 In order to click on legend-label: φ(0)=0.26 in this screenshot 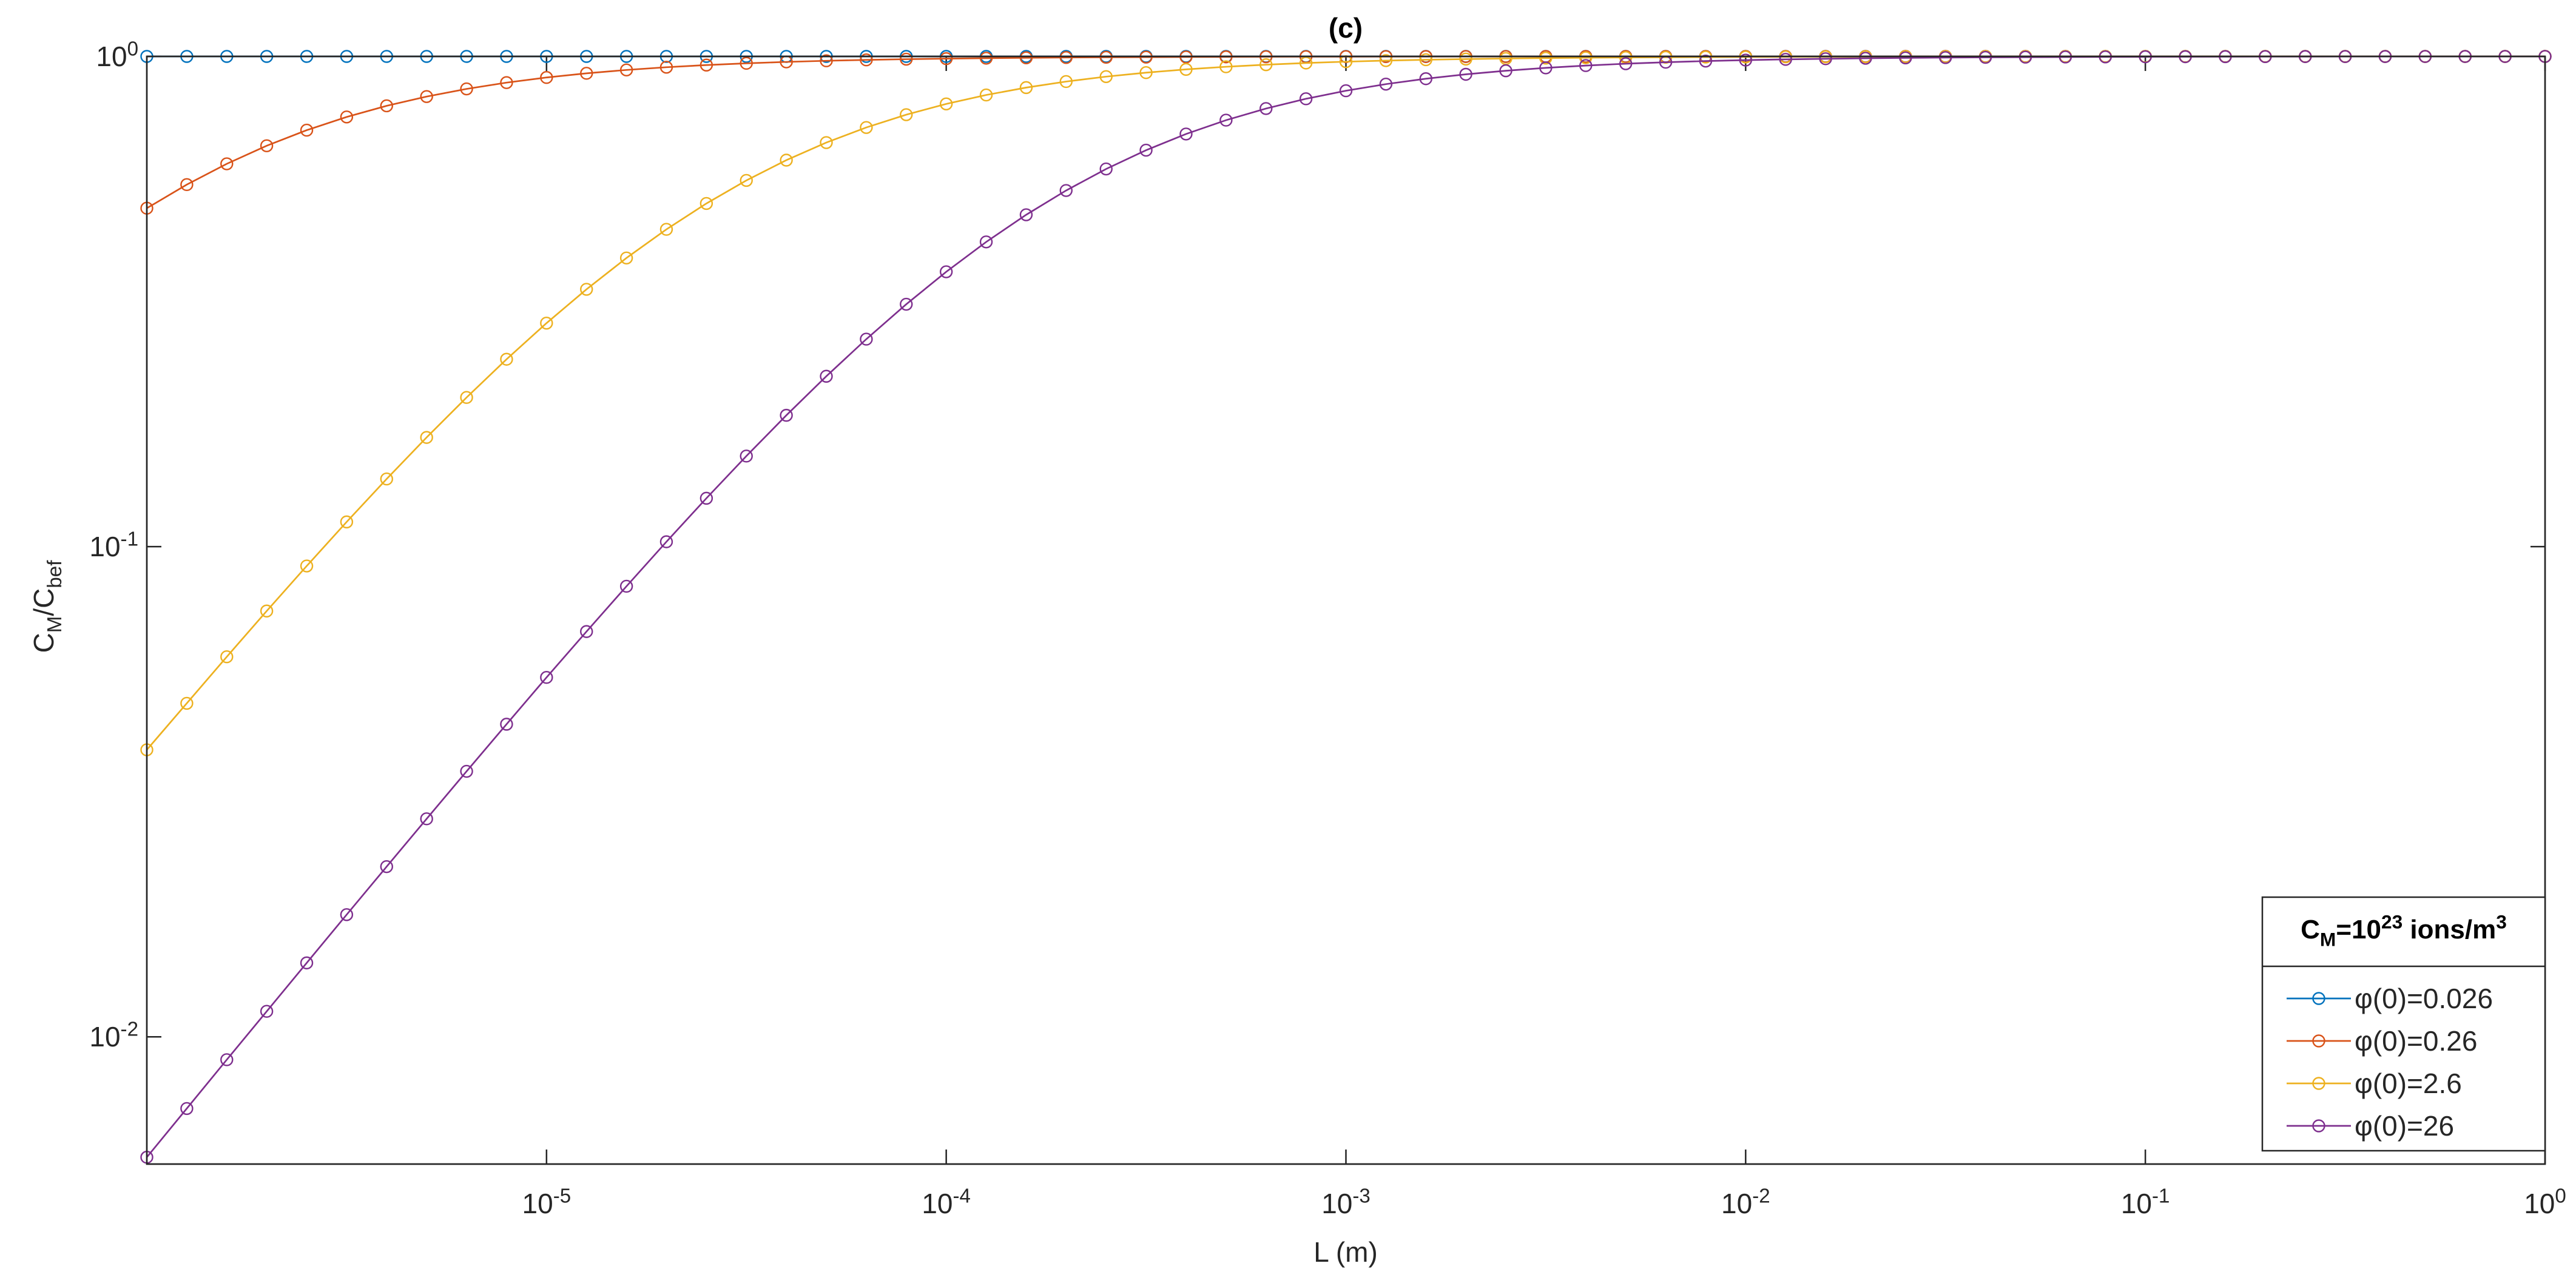, I will do `click(2416, 1041)`.